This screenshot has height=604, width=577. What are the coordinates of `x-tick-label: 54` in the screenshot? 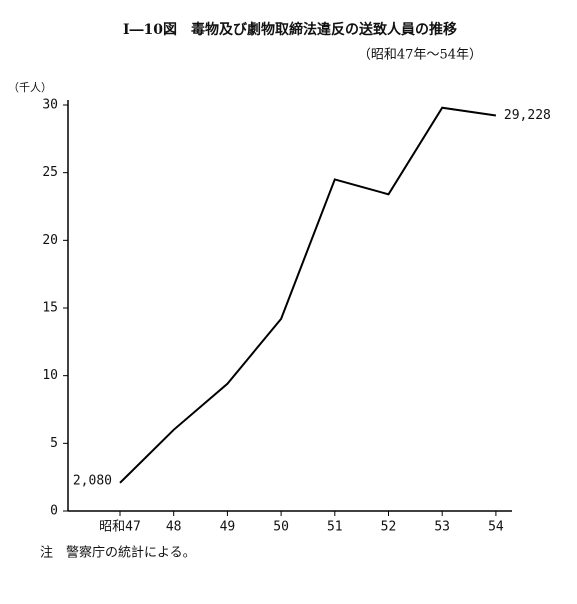 It's located at (496, 527).